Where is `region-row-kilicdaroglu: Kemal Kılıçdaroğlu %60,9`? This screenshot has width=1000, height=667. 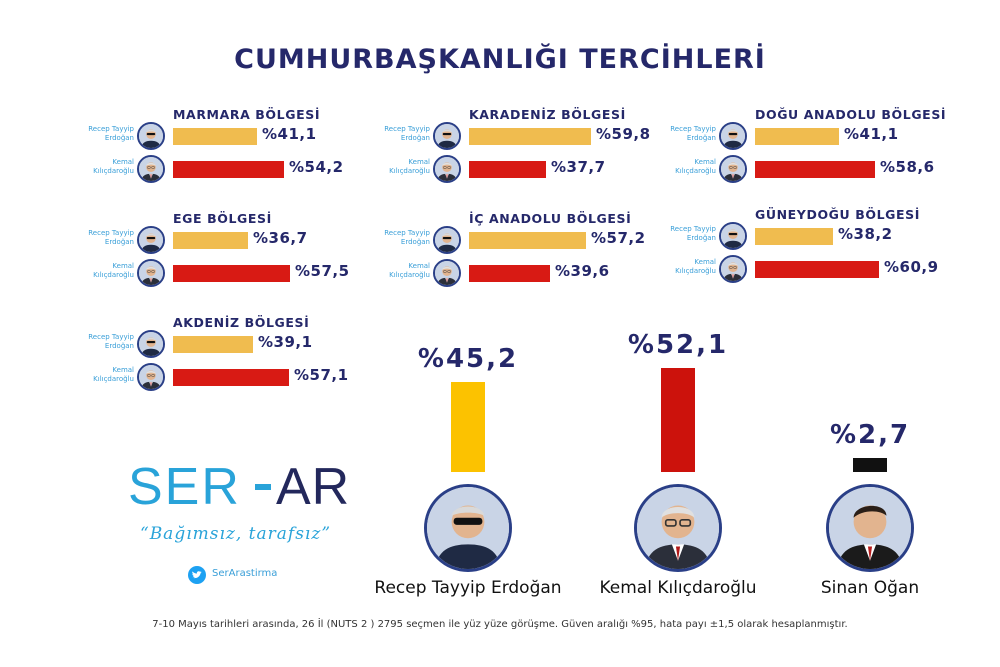 region-row-kilicdaroglu: Kemal Kılıçdaroğlu %60,9 is located at coordinates (803, 269).